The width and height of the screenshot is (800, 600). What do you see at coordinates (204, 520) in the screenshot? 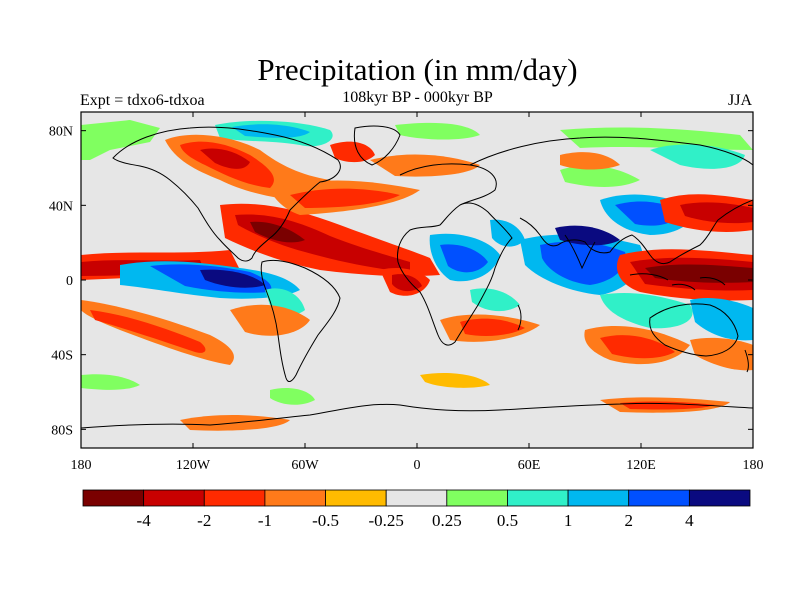
I see `colorbar-label: -2` at bounding box center [204, 520].